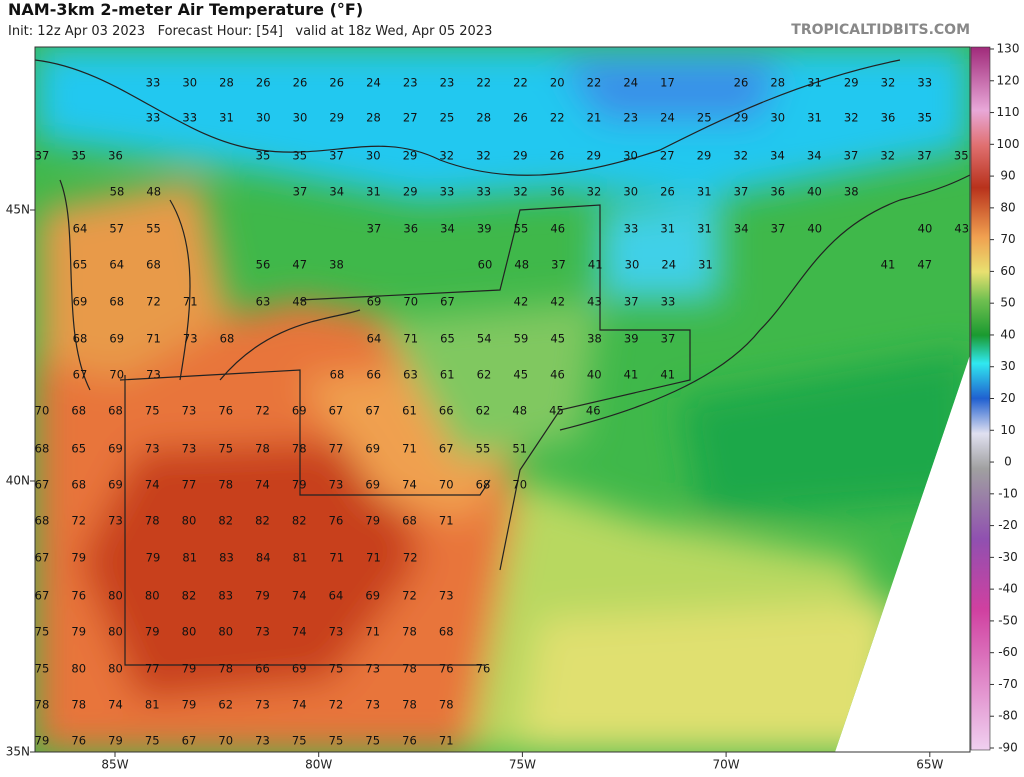 Image resolution: width=1024 pixels, height=777 pixels. I want to click on lat-label: 35N, so click(18, 752).